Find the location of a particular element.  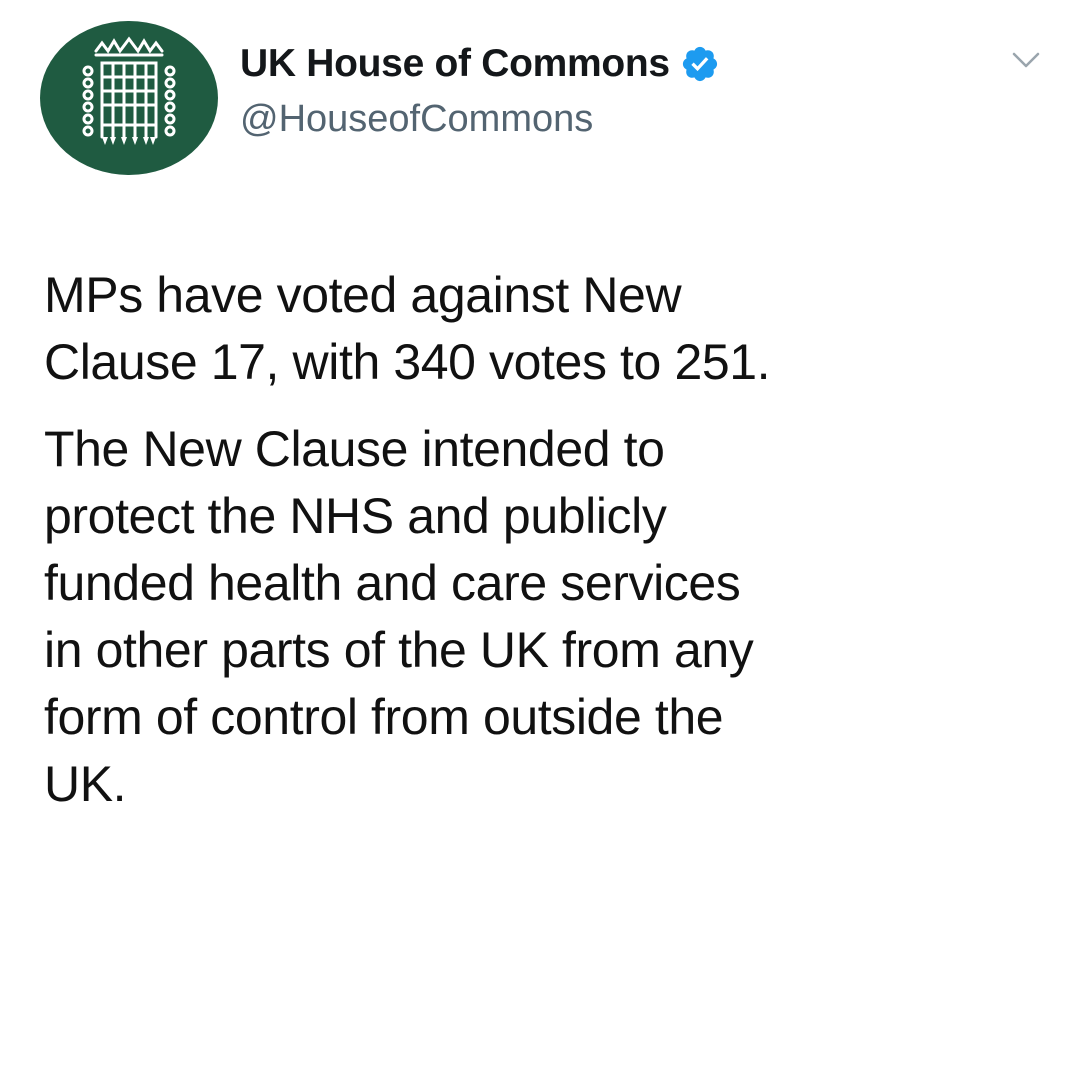

avatar is located at coordinates (129, 98).